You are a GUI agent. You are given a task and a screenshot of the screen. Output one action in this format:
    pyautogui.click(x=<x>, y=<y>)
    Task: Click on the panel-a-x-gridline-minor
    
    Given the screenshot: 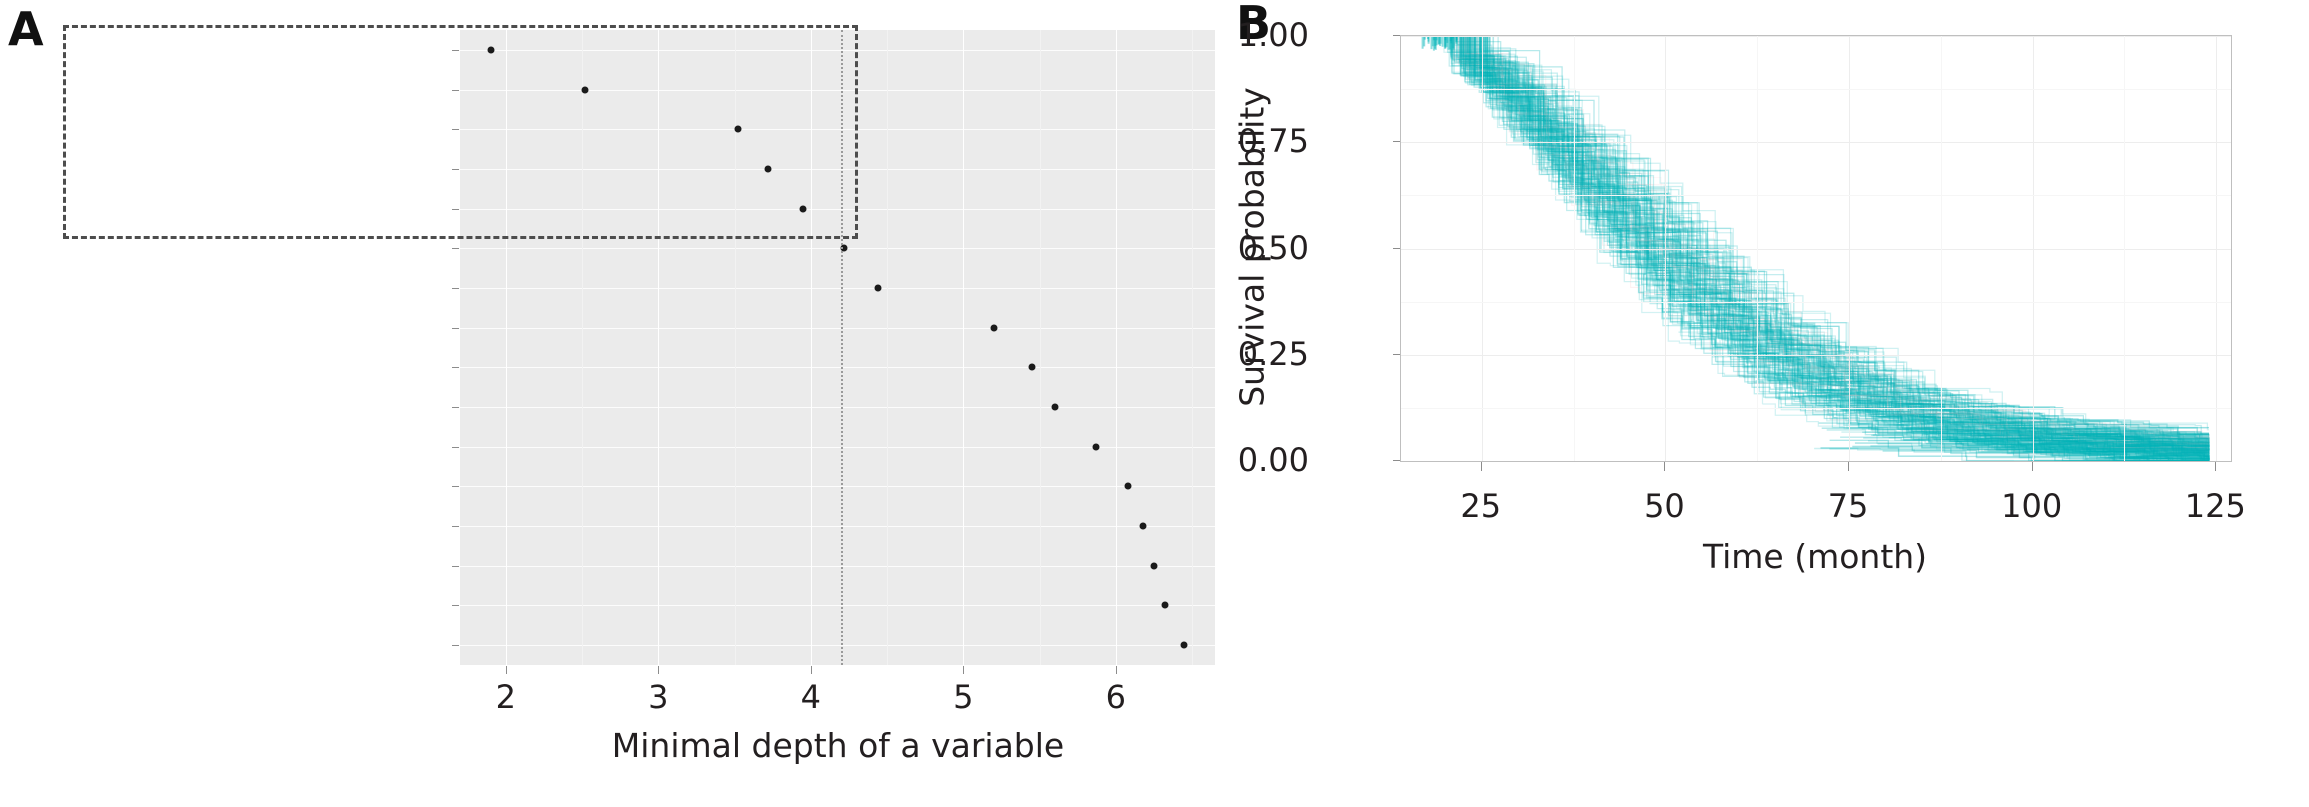 What is the action you would take?
    pyautogui.click(x=583, y=347)
    